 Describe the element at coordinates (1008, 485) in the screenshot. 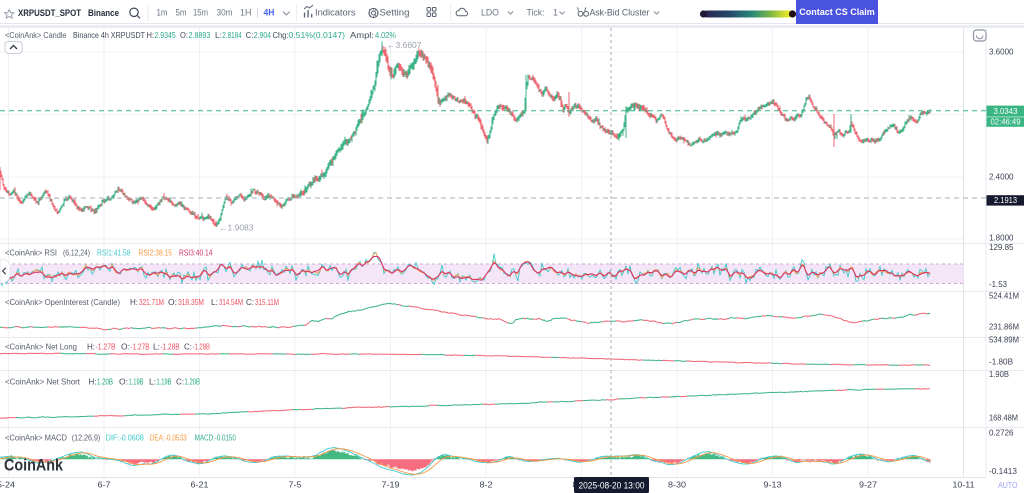

I see `svg-text: AUTO` at that location.